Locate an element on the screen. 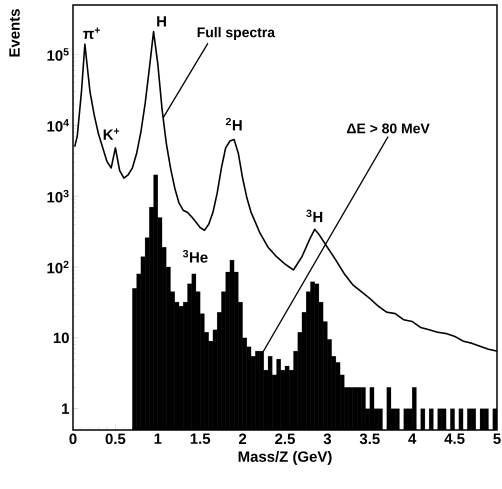  x-tick-label: 1 is located at coordinates (158, 439).